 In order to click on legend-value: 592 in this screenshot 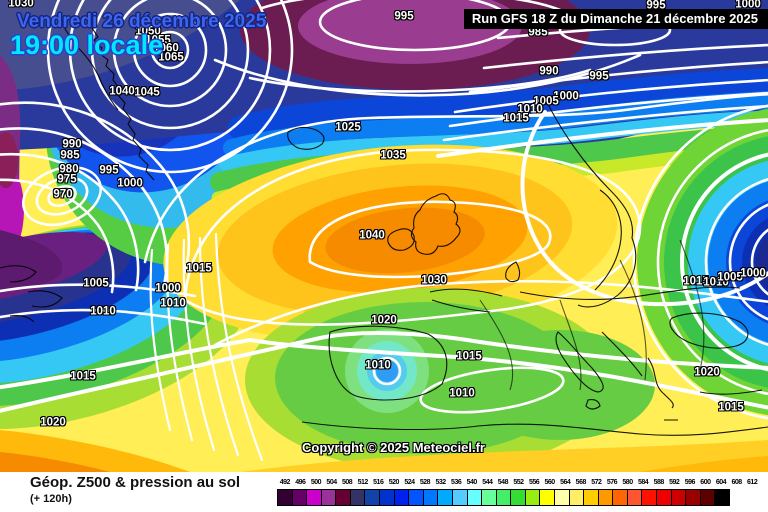, I will do `click(674, 482)`.